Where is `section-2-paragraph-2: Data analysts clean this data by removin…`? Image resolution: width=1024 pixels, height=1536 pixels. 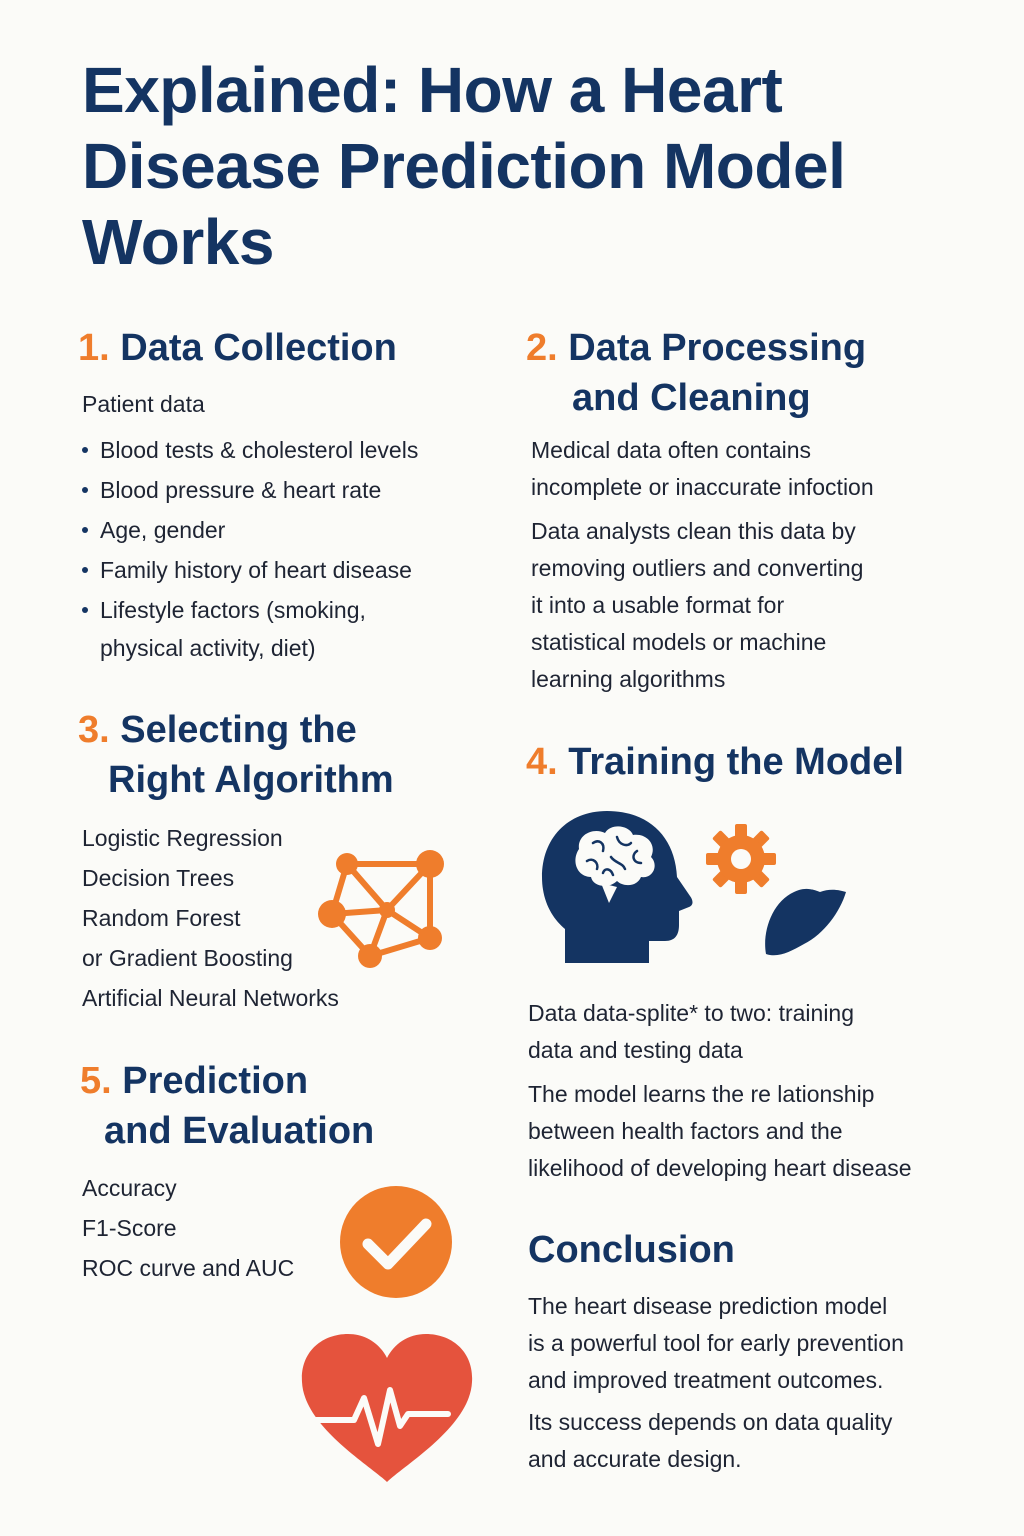
section-2-paragraph-2: Data analysts clean this data by removin… is located at coordinates (697, 605).